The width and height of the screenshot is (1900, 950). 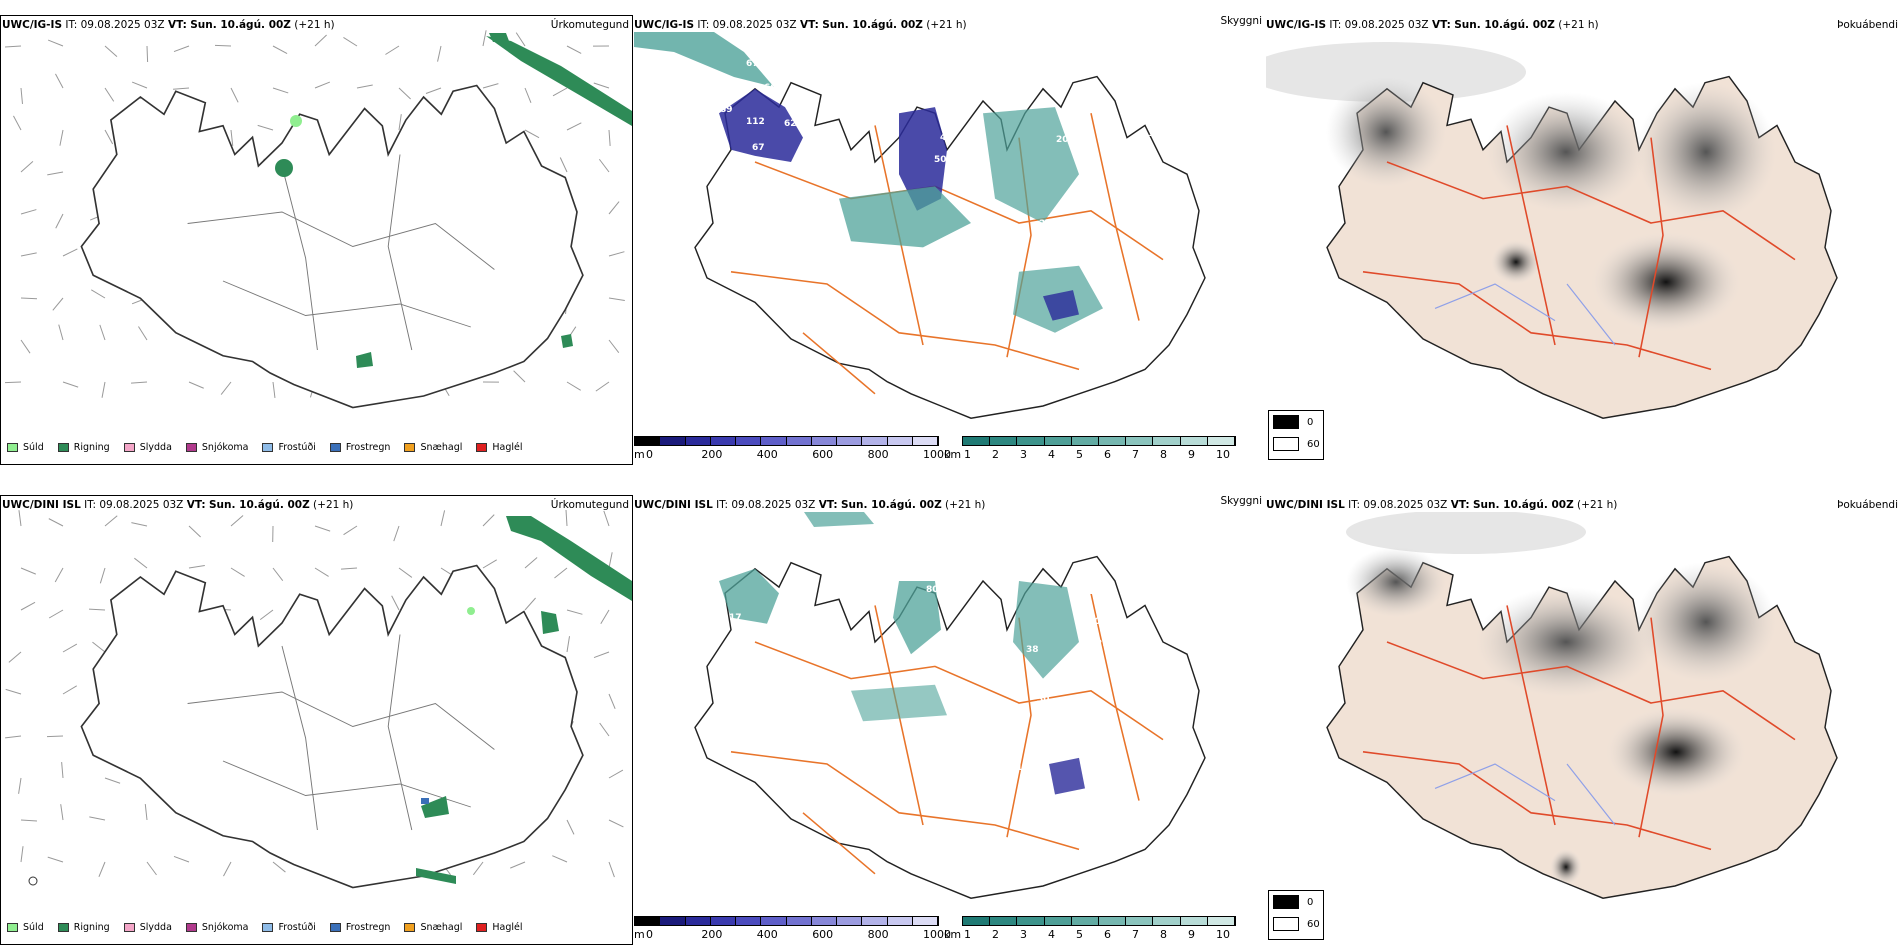 I want to click on title-precip-bottom: Úrkomutegund, so click(x=589, y=505).